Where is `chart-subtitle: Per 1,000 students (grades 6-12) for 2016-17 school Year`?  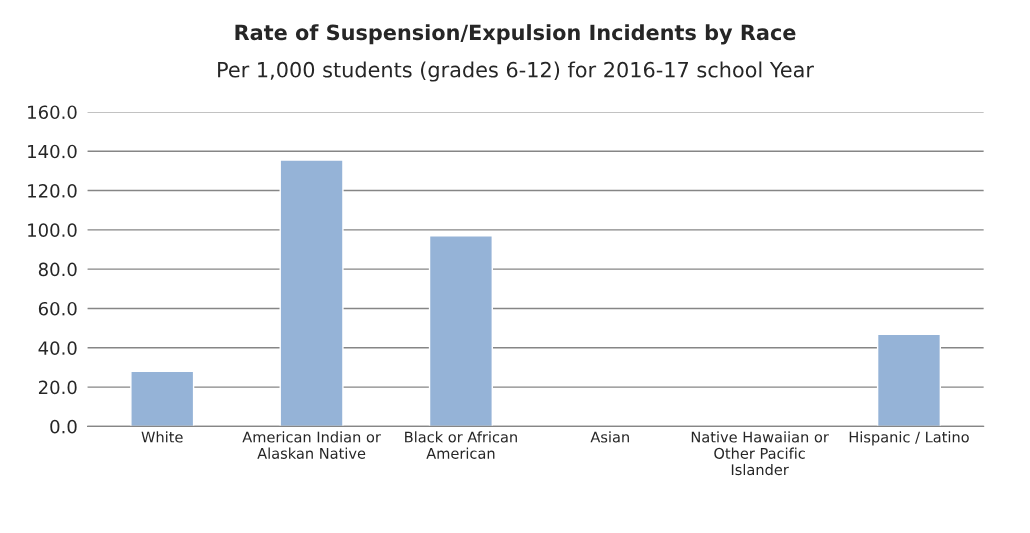
chart-subtitle: Per 1,000 students (grades 6-12) for 2016-17 school Year is located at coordinates (516, 71).